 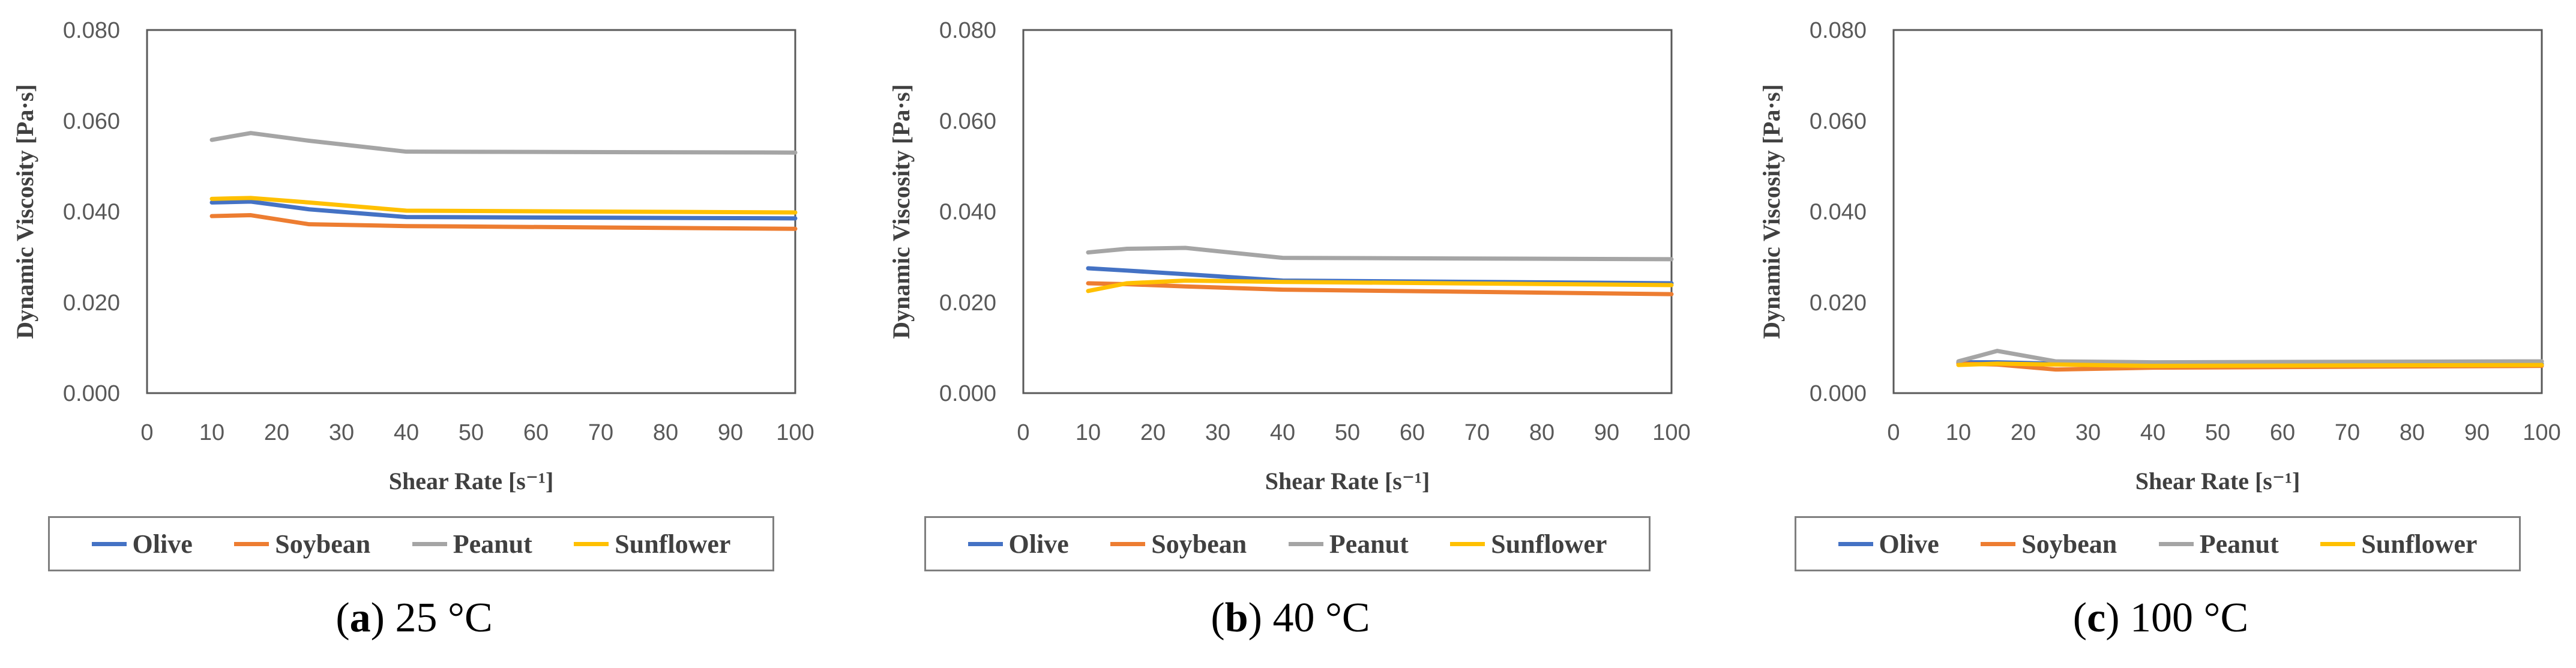 What do you see at coordinates (2347, 433) in the screenshot?
I see `x-tick-label: 70` at bounding box center [2347, 433].